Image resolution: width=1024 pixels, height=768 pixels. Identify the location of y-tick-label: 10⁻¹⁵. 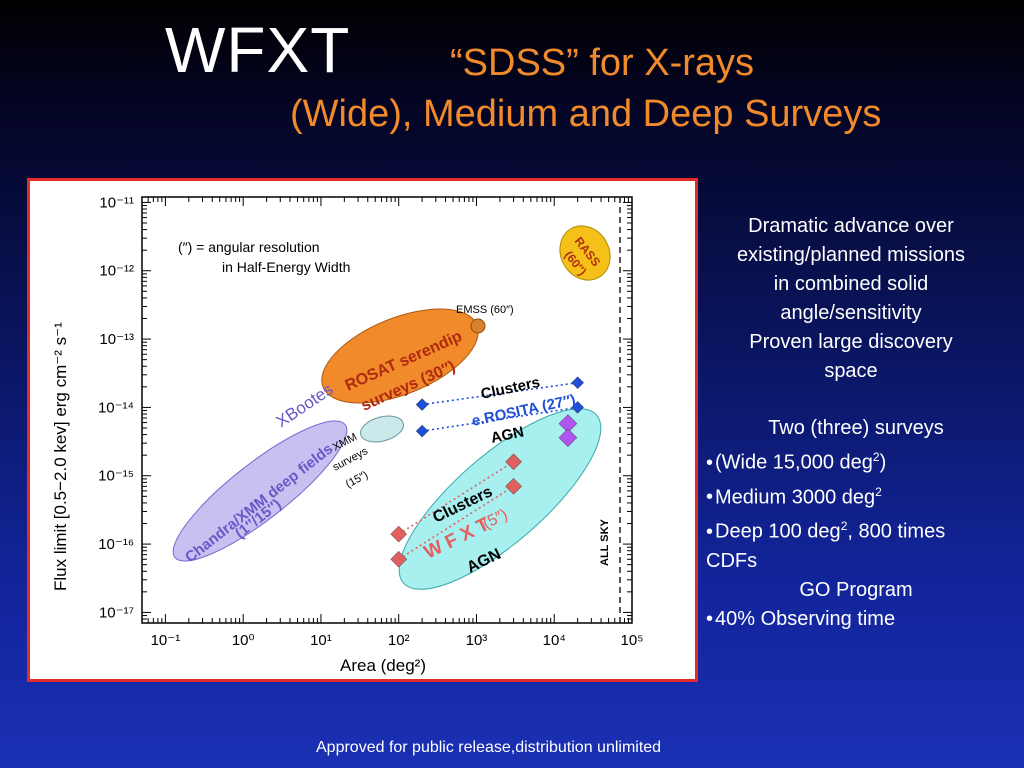
(116, 476).